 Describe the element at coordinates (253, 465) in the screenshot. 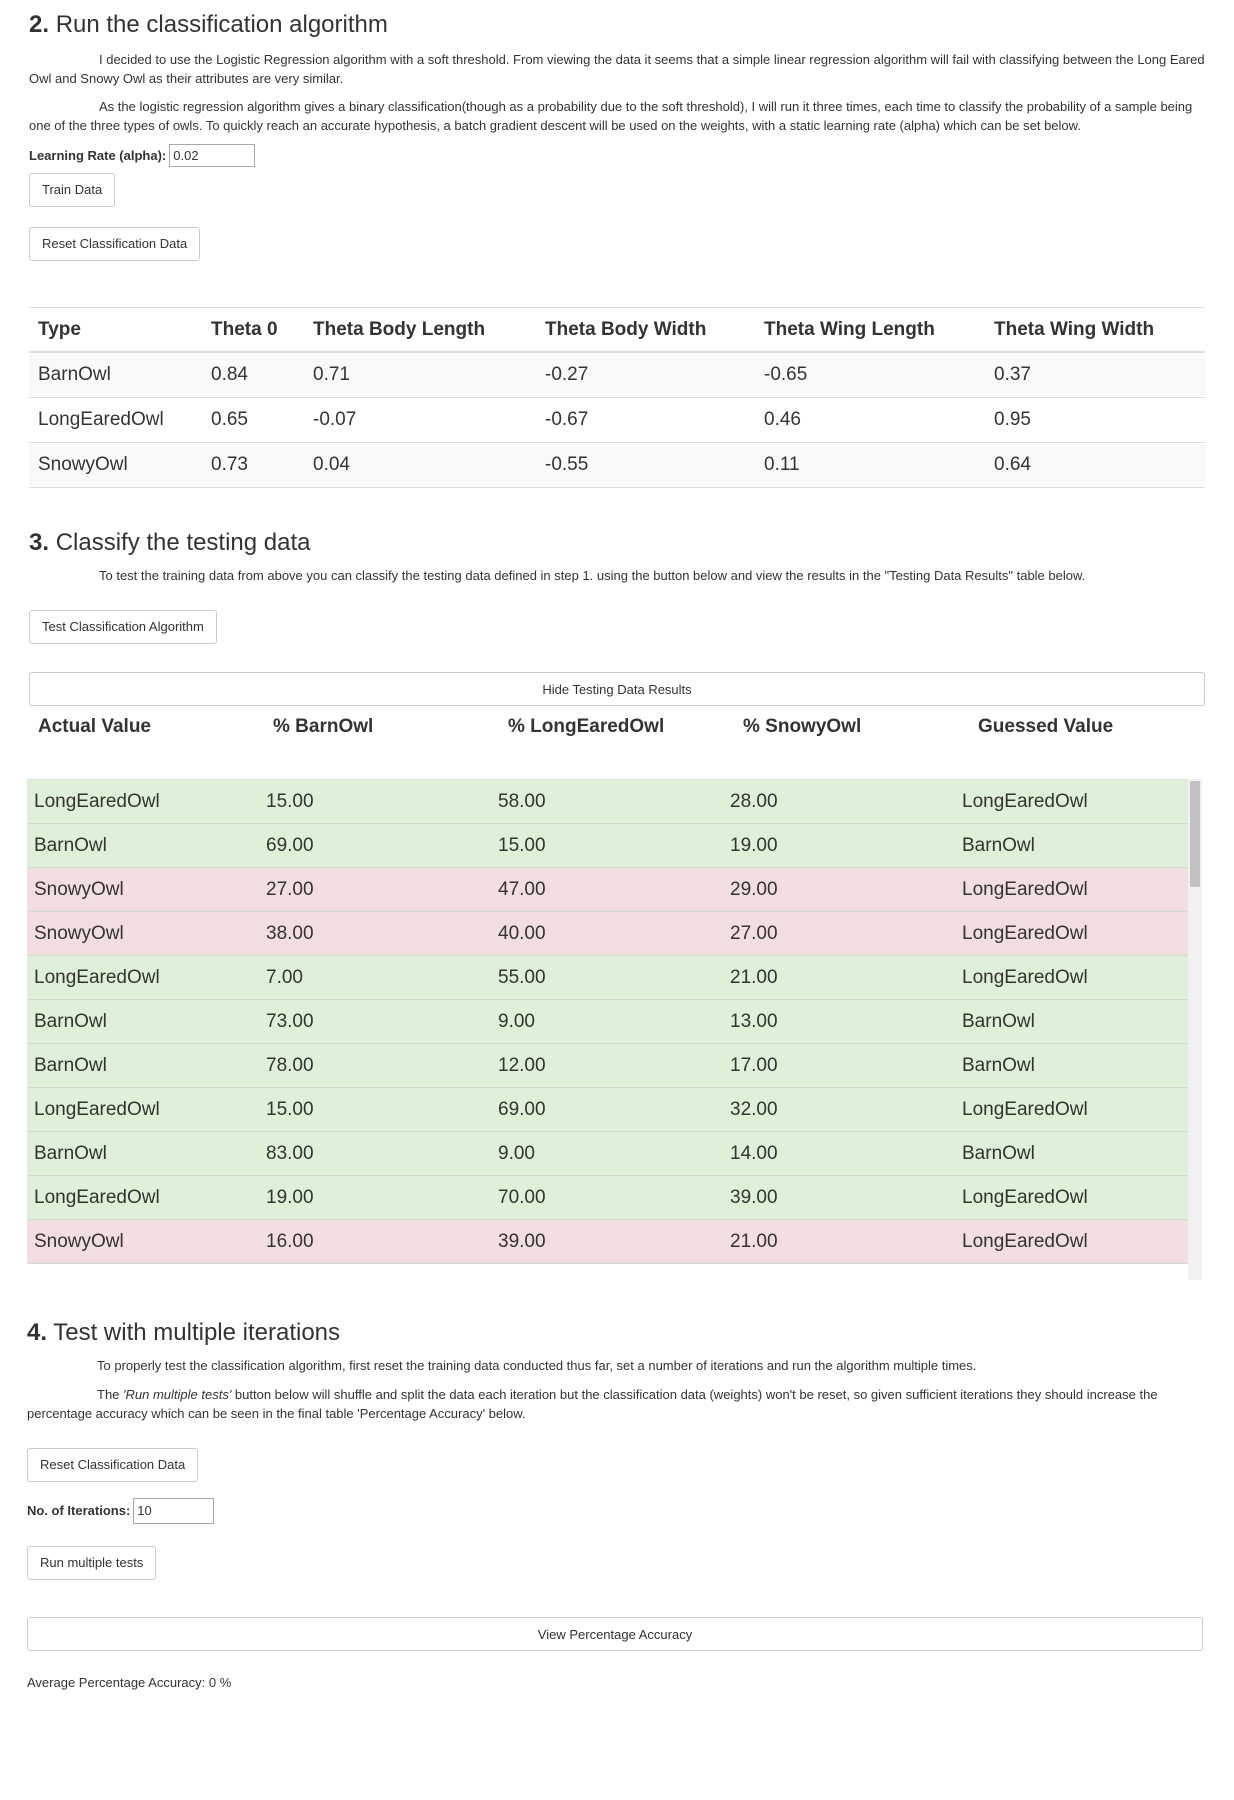

I see `theta-cell: 0.73` at that location.